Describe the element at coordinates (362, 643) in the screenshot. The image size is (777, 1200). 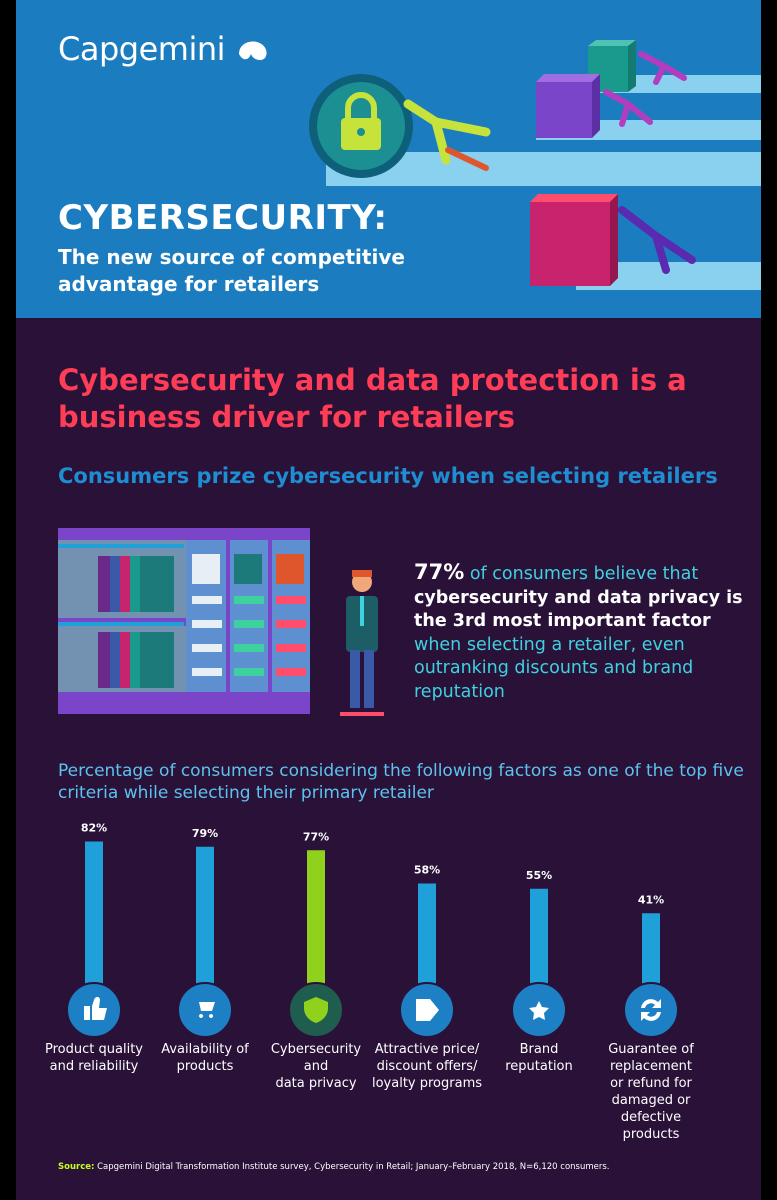
I see `salesman-icon` at that location.